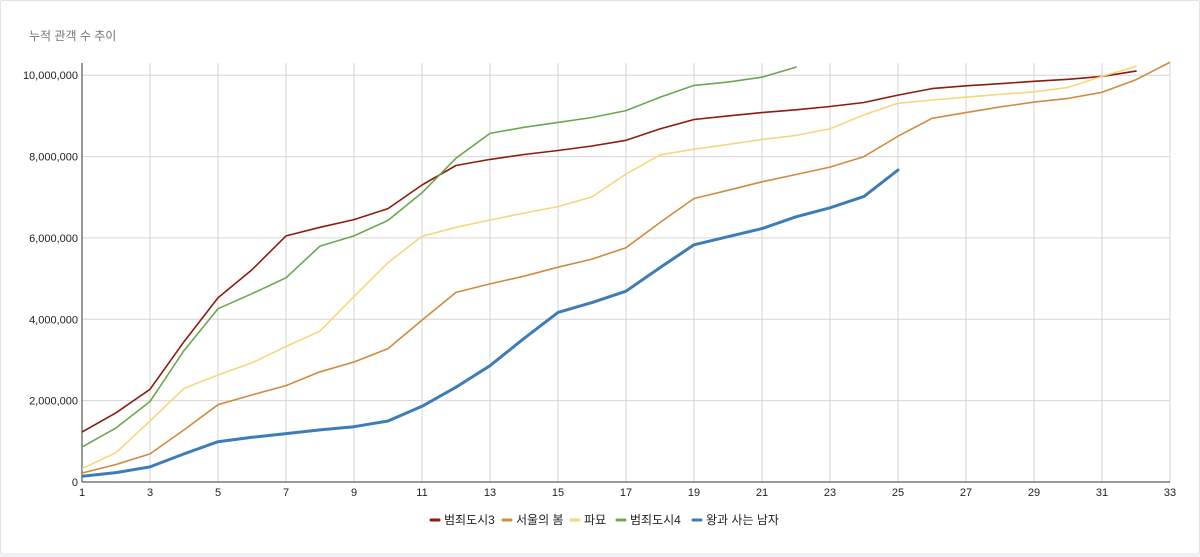 This screenshot has height=557, width=1200. Describe the element at coordinates (1170, 493) in the screenshot. I see `x-tick-label: 33` at that location.